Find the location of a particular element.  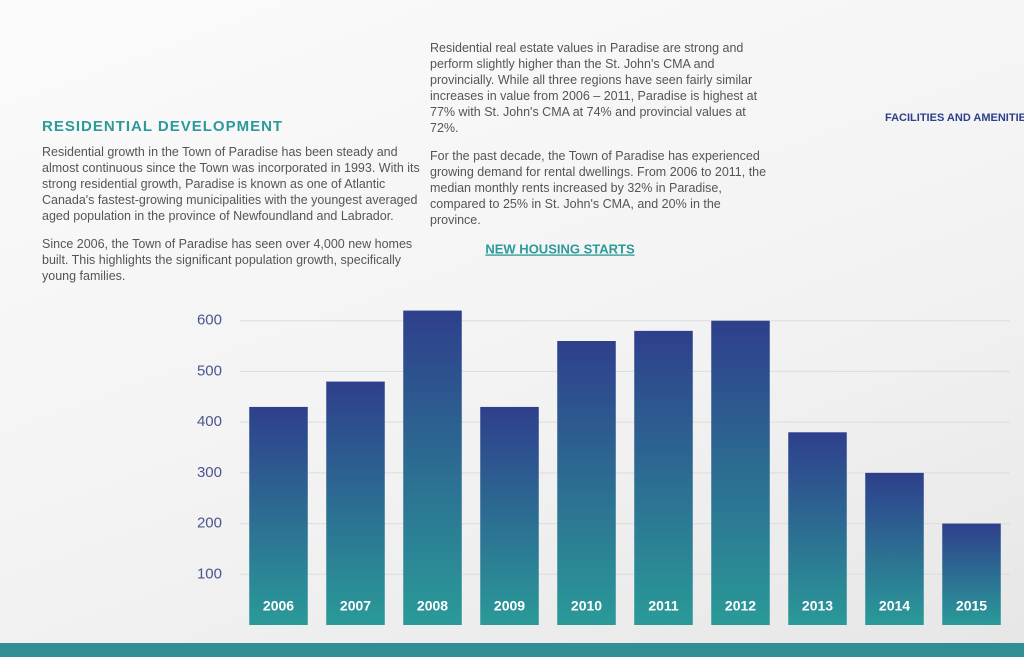

y-tick-label: 400 is located at coordinates (209, 421).